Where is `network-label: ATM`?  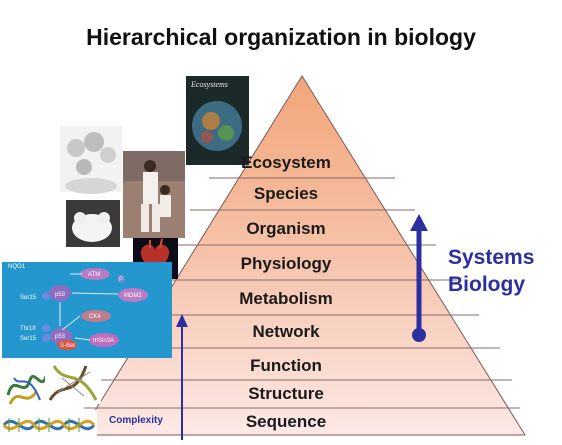
network-label: ATM is located at coordinates (94, 275).